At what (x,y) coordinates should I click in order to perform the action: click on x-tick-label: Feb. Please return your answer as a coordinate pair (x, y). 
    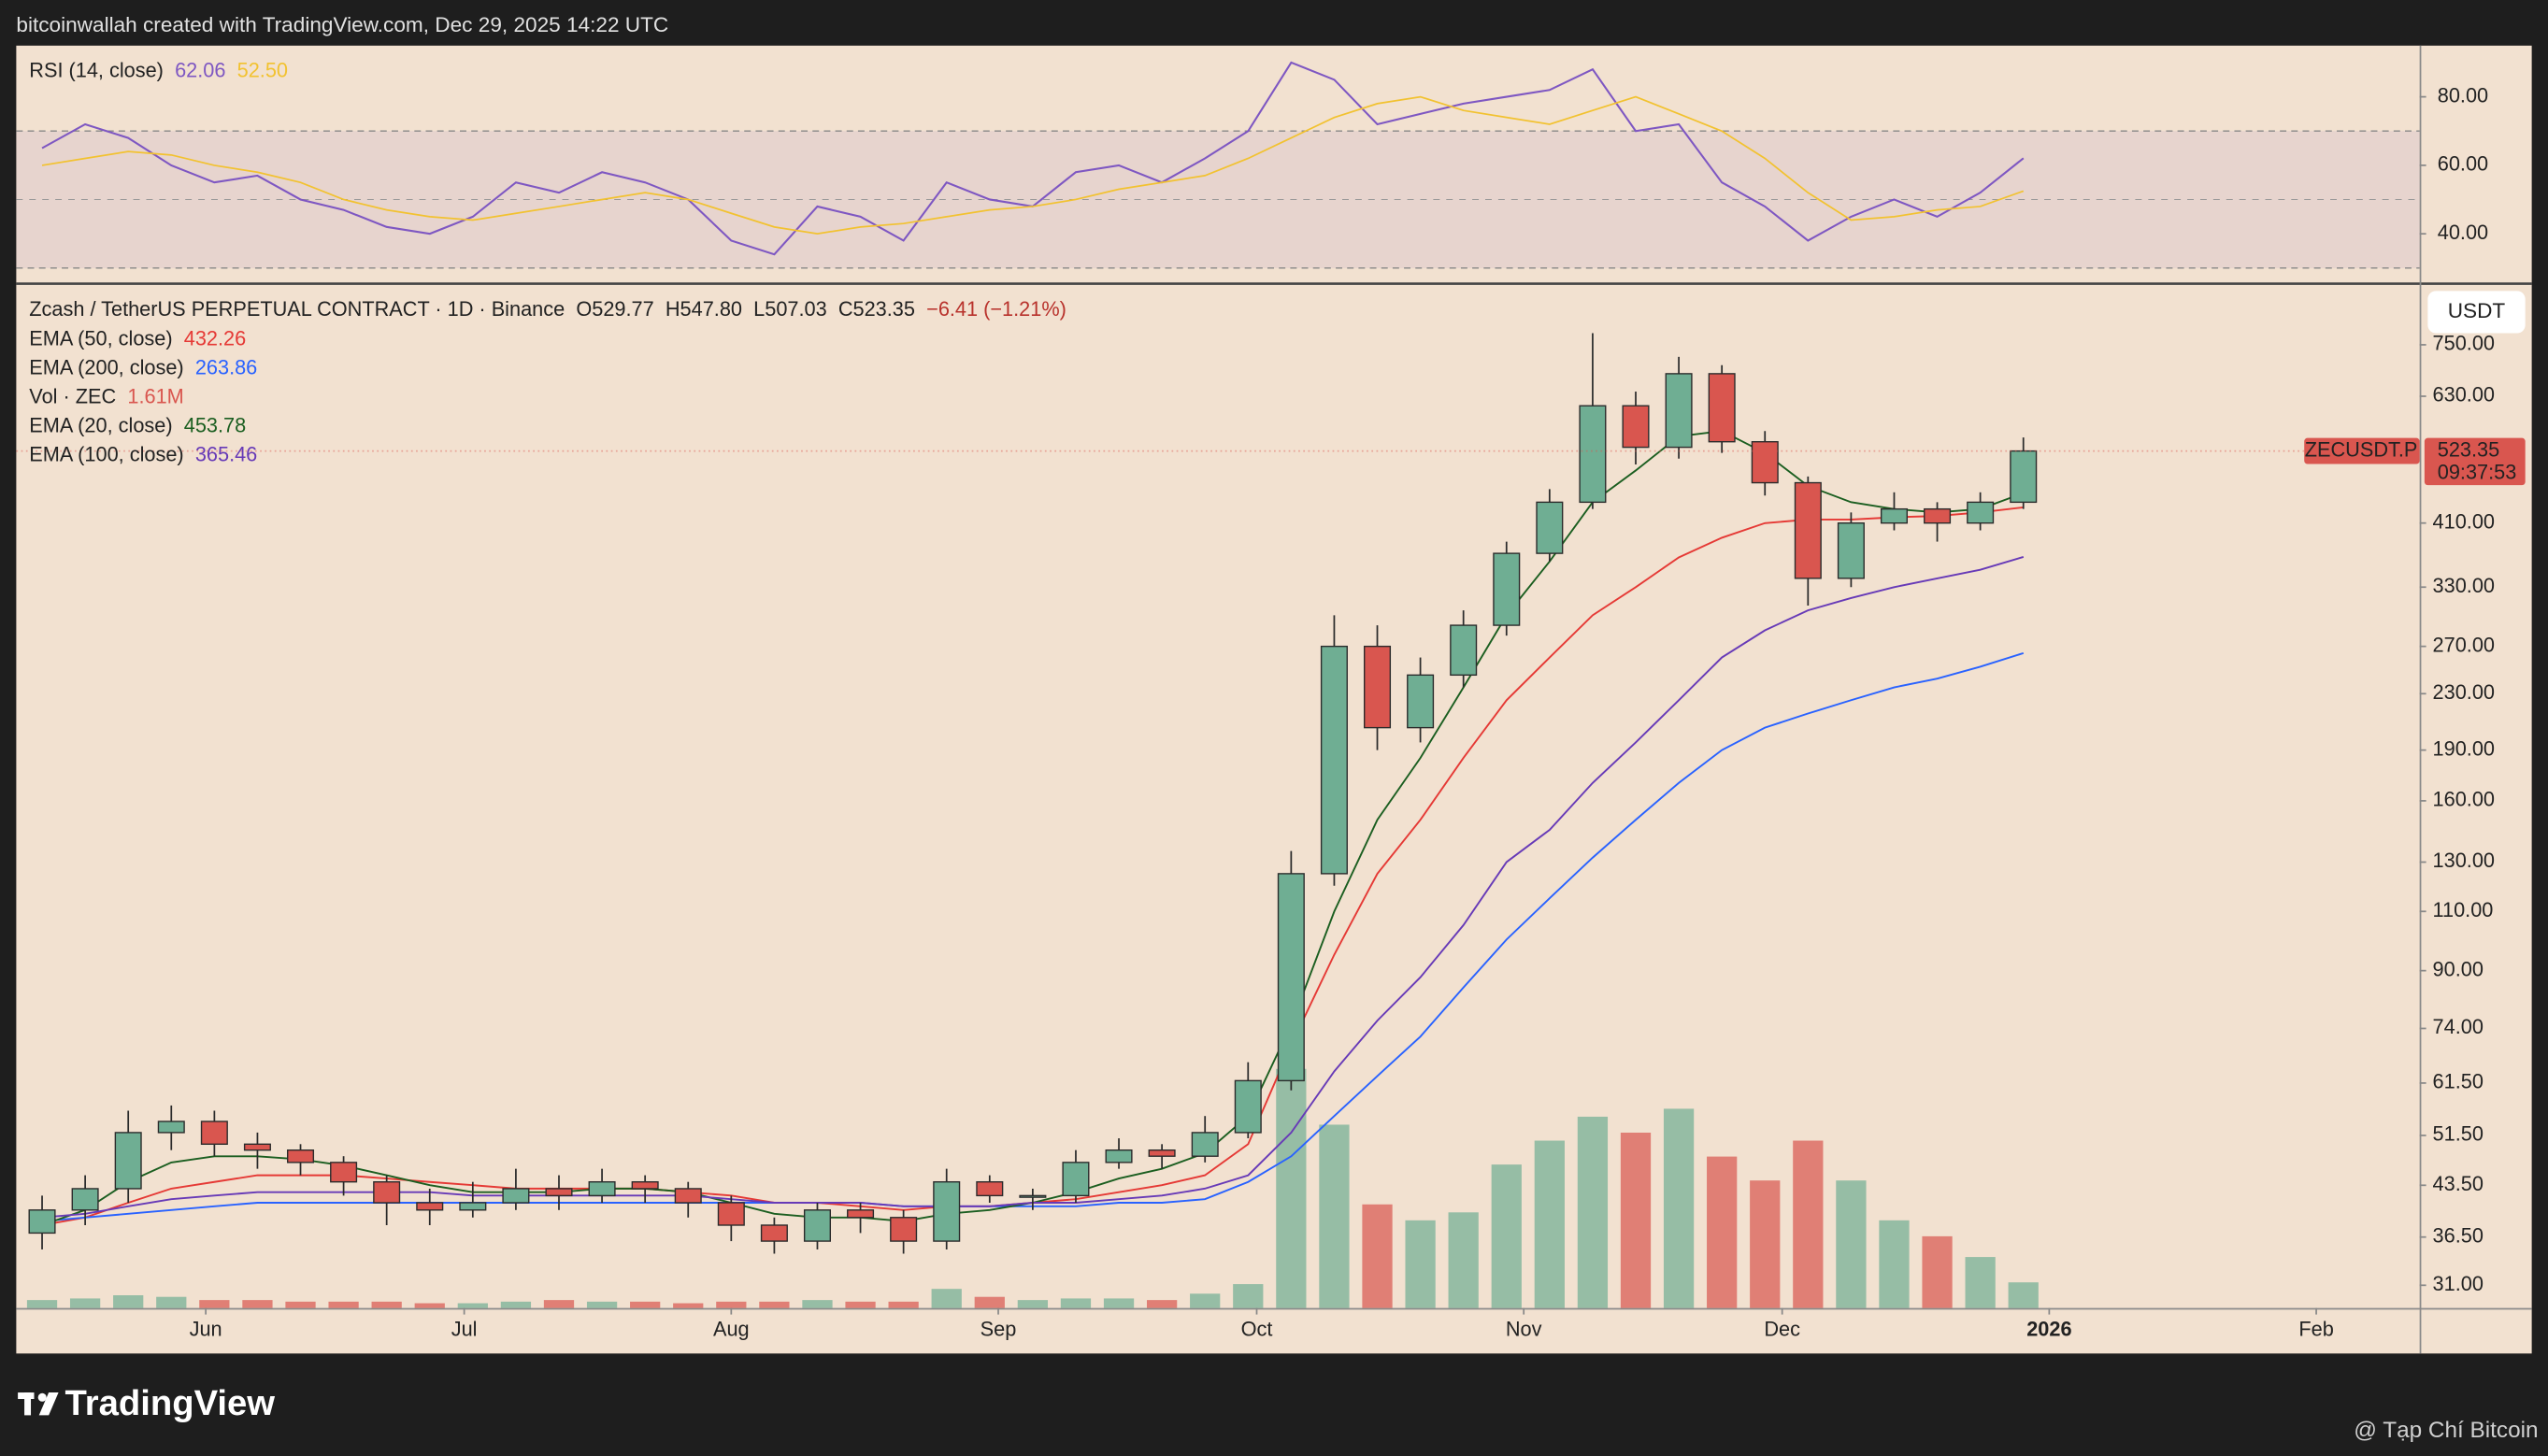
    Looking at the image, I should click on (2315, 1329).